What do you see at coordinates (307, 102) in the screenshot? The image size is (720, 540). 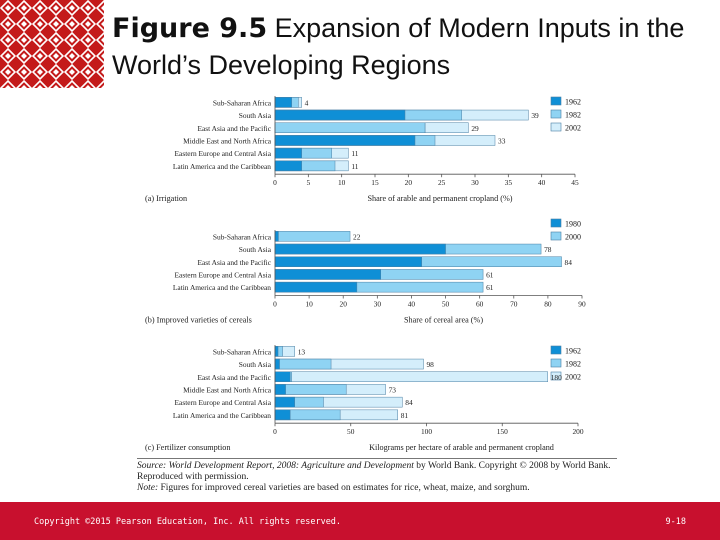 I see `data-label: 4` at bounding box center [307, 102].